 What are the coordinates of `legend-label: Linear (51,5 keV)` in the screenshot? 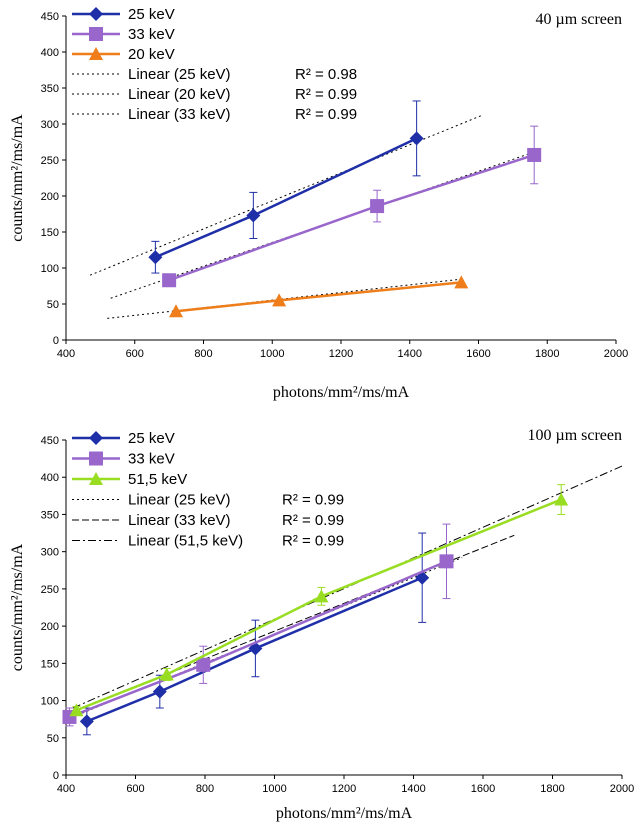 It's located at (185, 541).